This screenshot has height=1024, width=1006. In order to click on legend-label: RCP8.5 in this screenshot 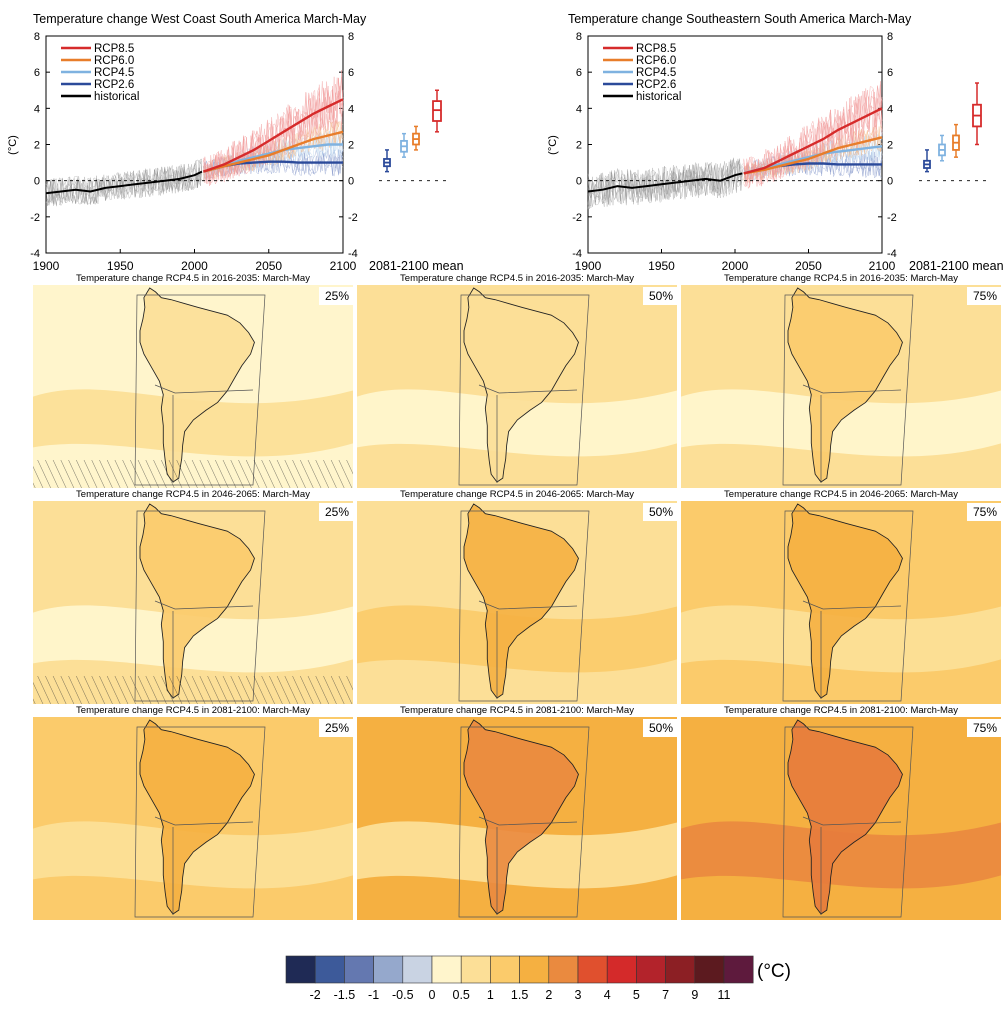, I will do `click(114, 49)`.